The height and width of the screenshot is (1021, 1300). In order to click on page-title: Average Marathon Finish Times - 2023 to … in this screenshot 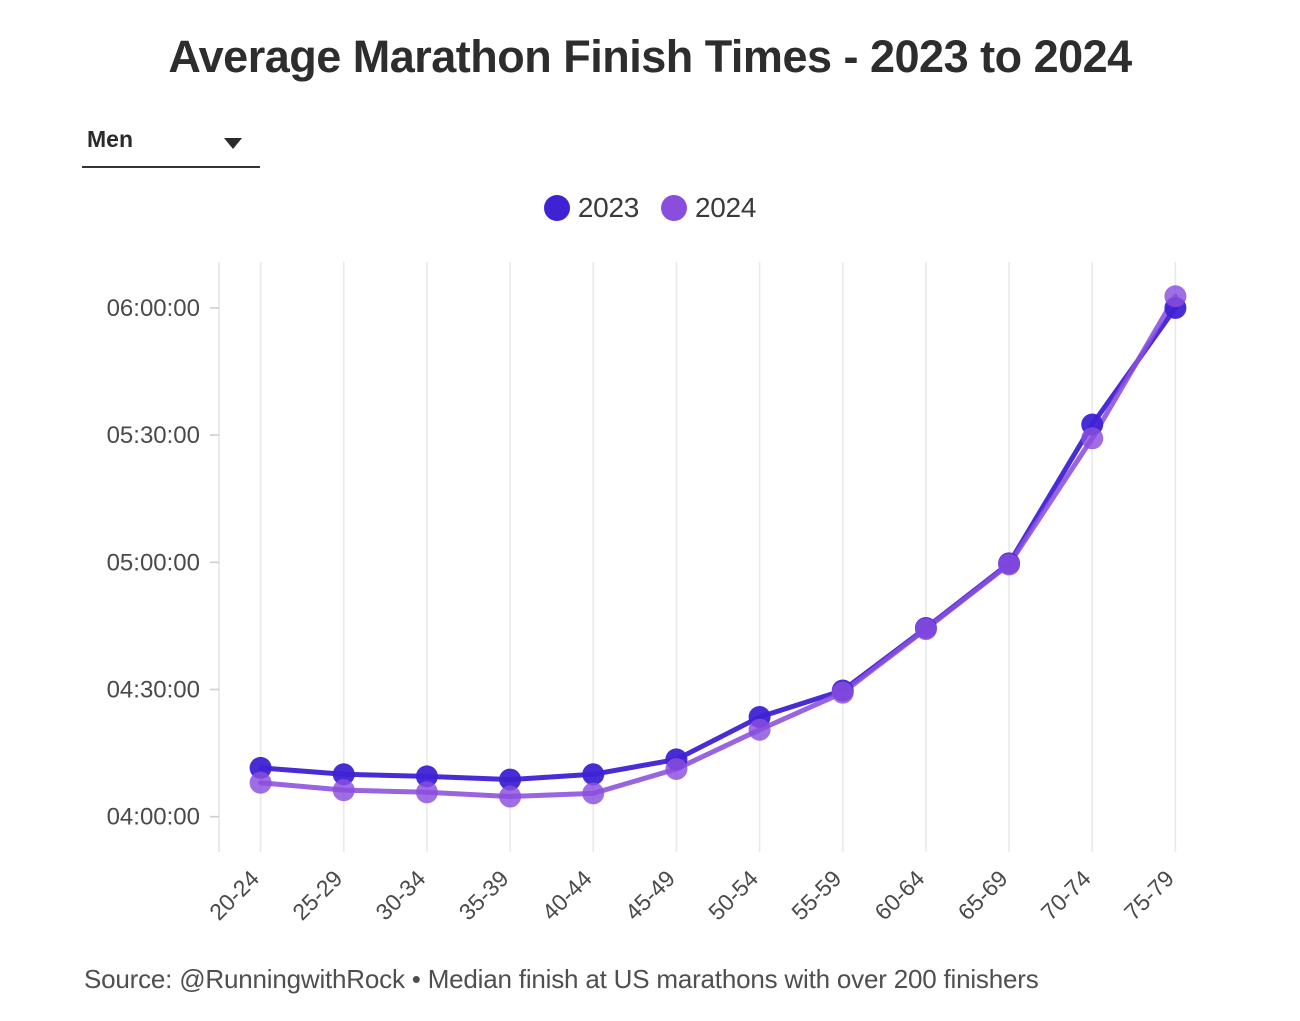, I will do `click(650, 56)`.